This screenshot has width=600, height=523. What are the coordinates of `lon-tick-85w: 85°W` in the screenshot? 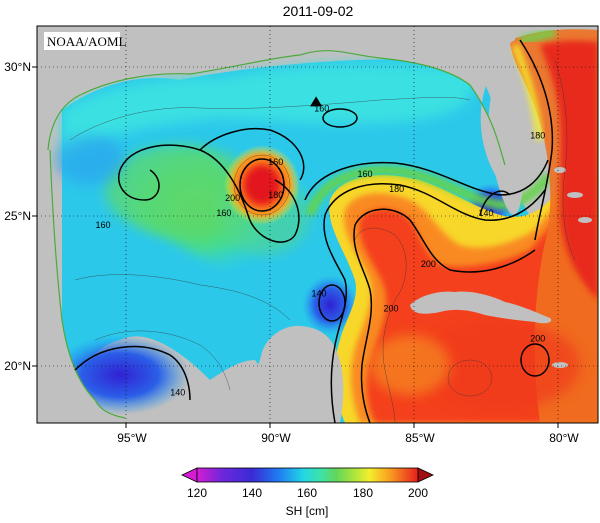 It's located at (420, 438).